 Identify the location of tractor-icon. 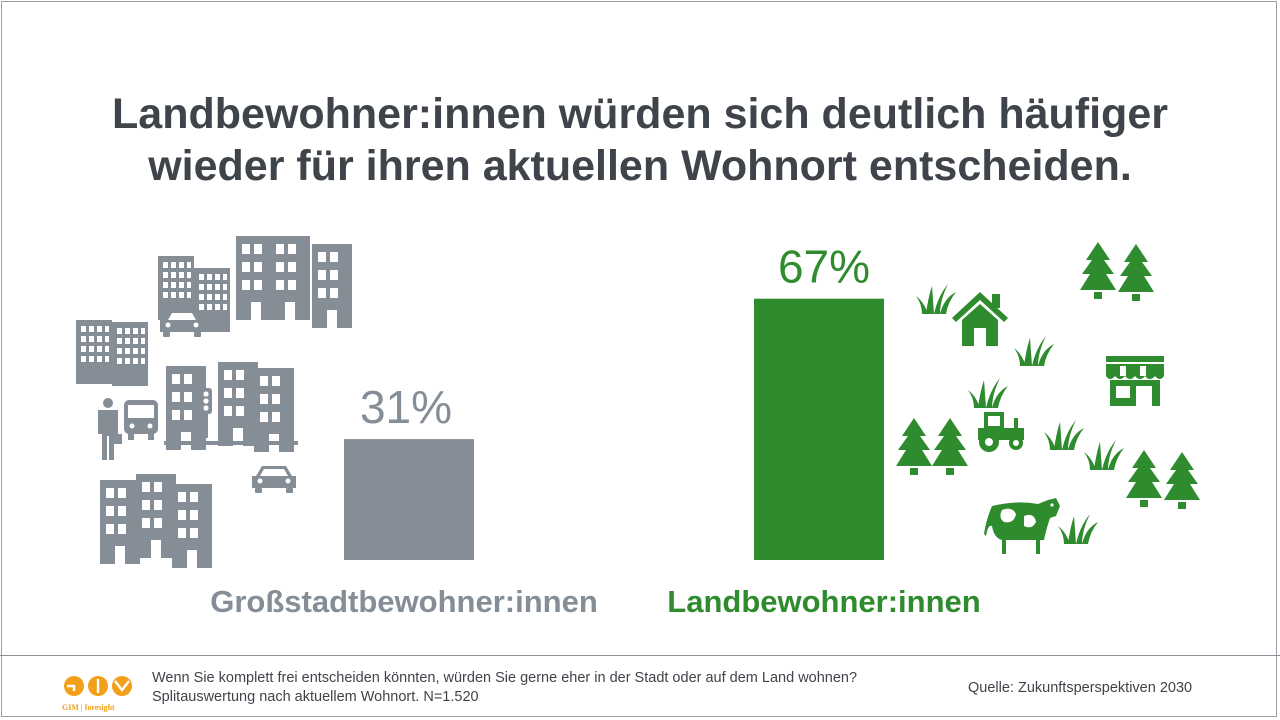
(1001, 432).